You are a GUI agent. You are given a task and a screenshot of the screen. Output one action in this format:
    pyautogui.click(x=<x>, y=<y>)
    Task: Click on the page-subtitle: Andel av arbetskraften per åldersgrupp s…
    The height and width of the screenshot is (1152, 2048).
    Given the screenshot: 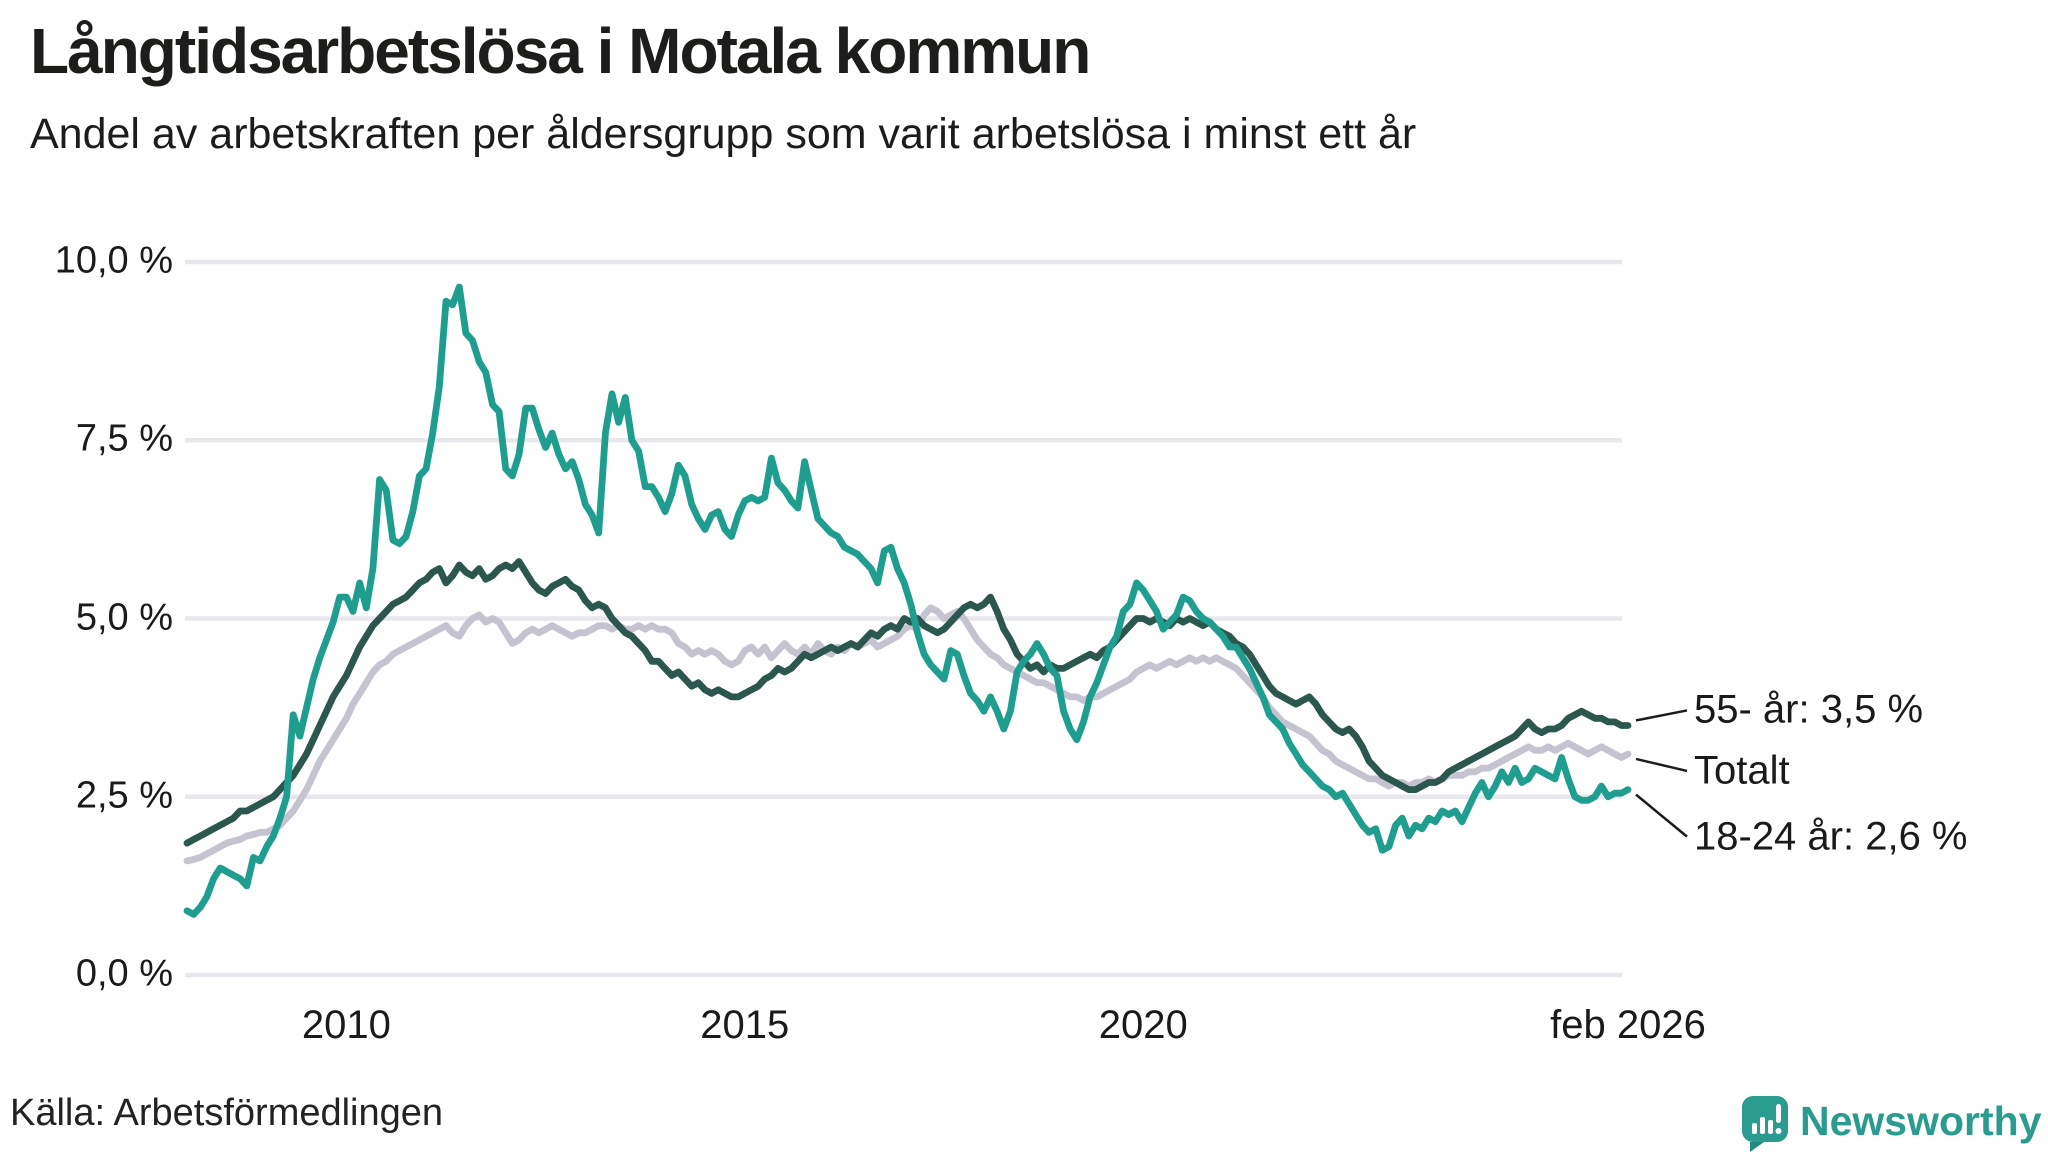 What is the action you would take?
    pyautogui.click(x=723, y=134)
    